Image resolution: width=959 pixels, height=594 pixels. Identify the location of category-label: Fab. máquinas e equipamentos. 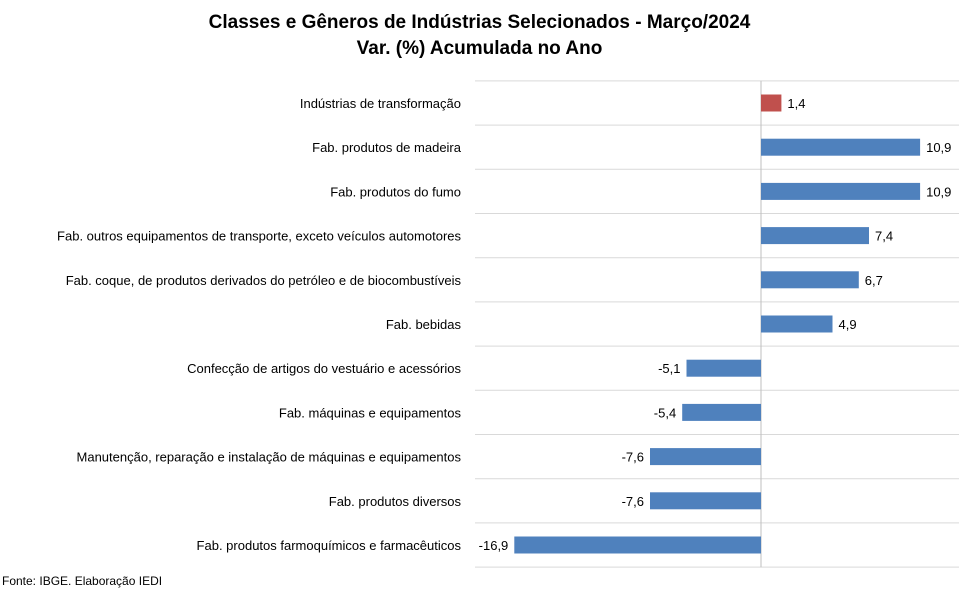
(370, 412).